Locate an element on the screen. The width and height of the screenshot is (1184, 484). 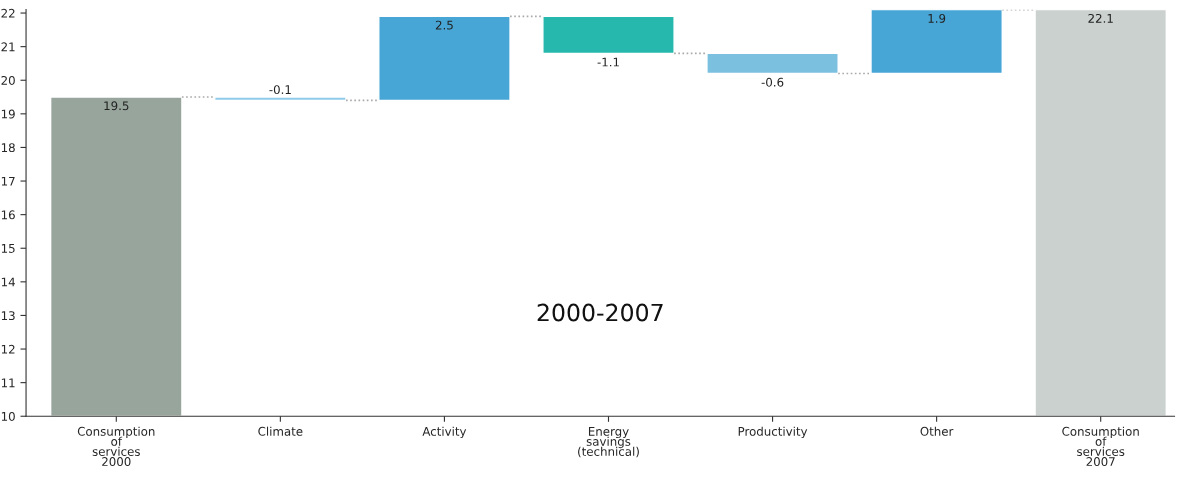
y-tick-label: 16 is located at coordinates (8, 215).